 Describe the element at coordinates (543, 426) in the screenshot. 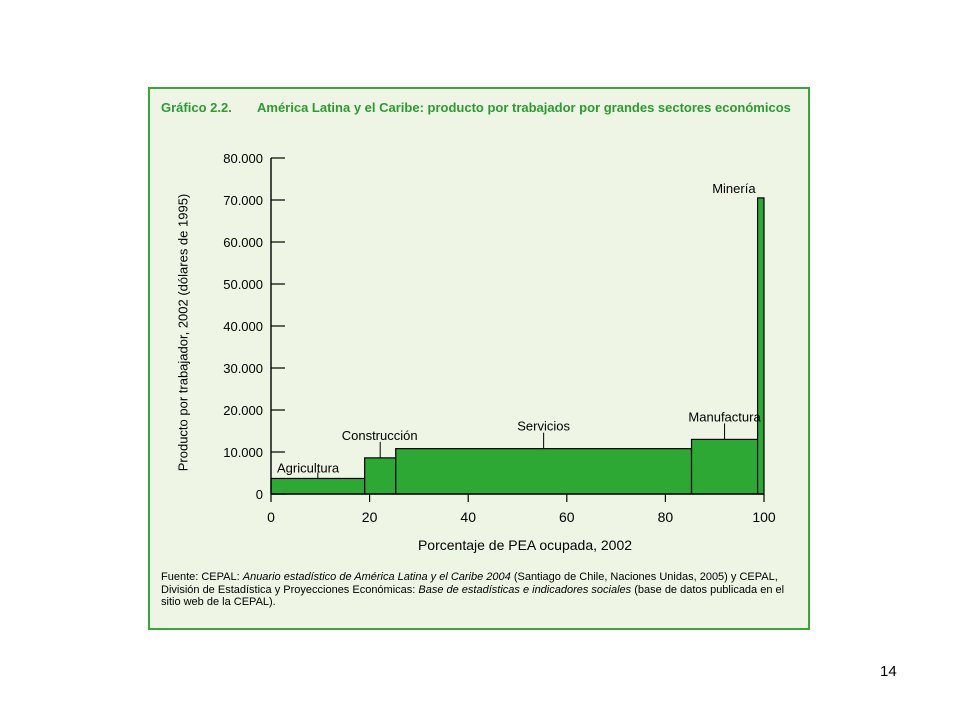

I see `sector-label-2: Servicios` at that location.